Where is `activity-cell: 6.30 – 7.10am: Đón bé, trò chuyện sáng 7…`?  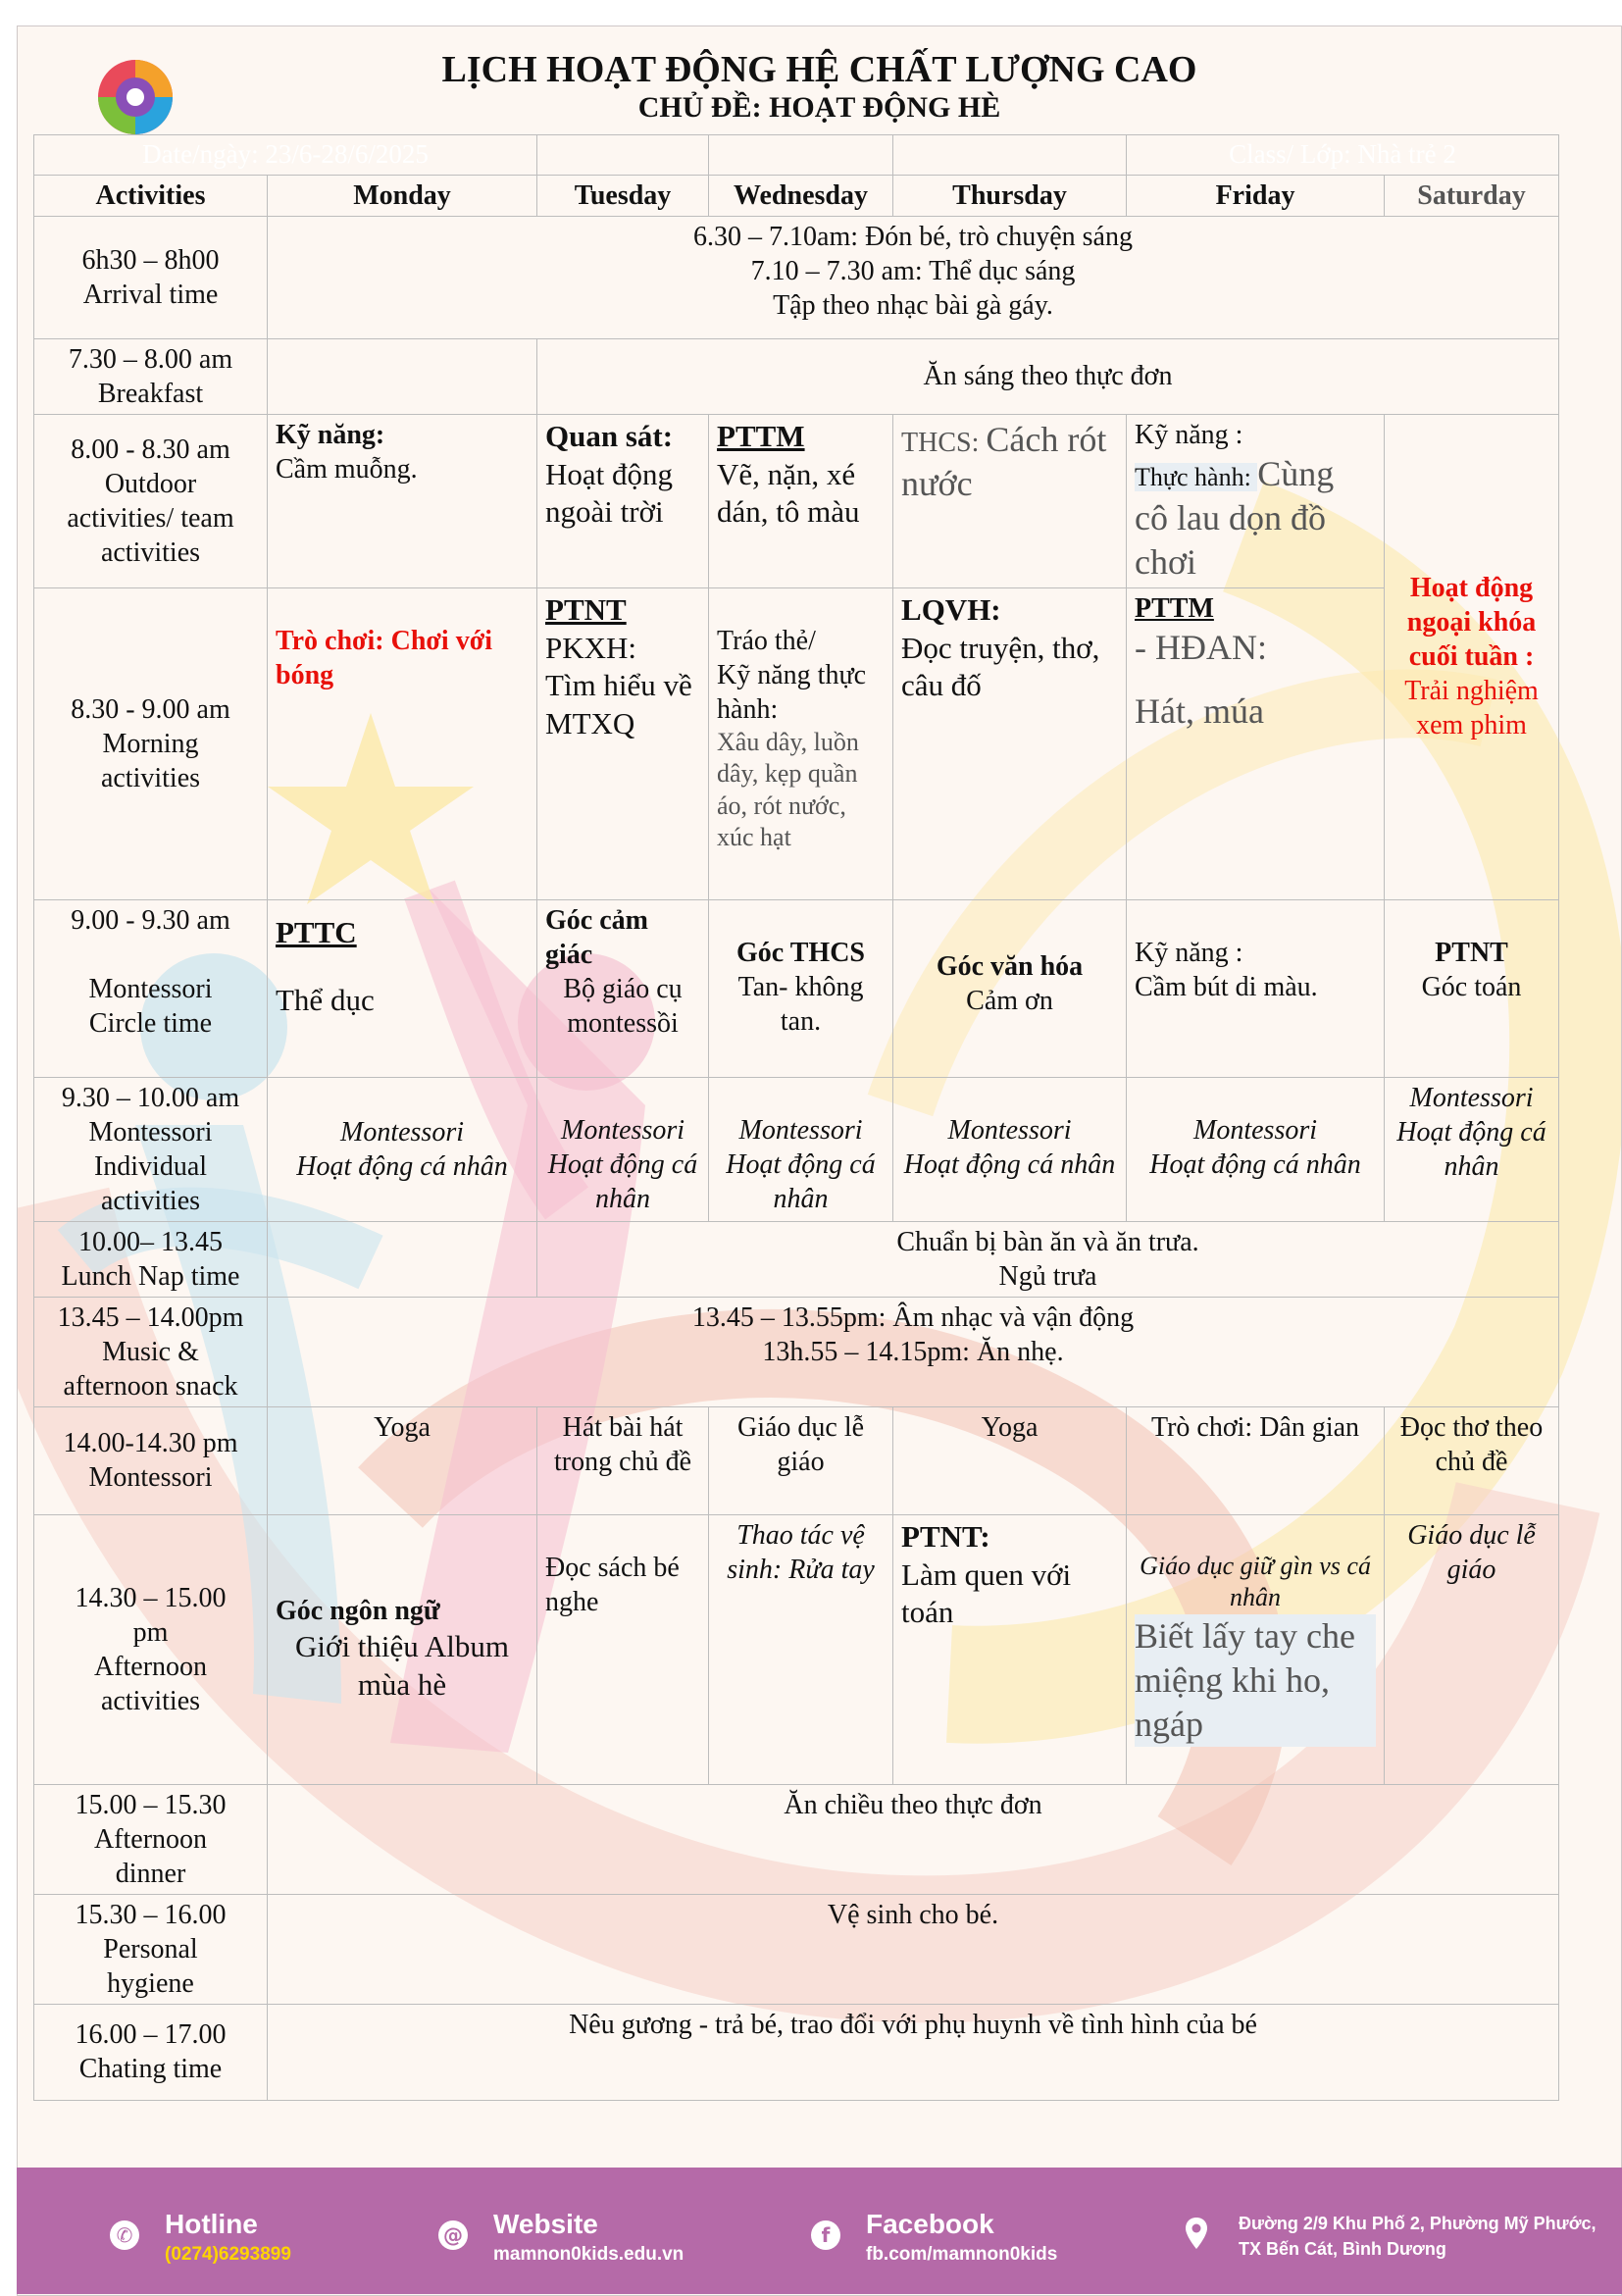 activity-cell: 6.30 – 7.10am: Đón bé, trò chuyện sáng 7… is located at coordinates (913, 277).